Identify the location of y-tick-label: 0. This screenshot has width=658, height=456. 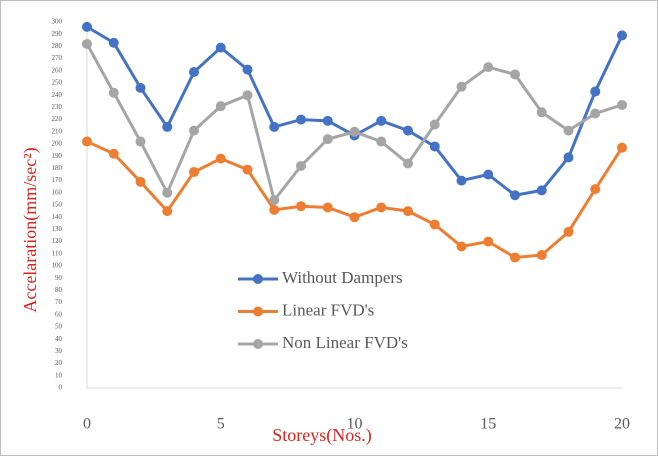
(61, 388).